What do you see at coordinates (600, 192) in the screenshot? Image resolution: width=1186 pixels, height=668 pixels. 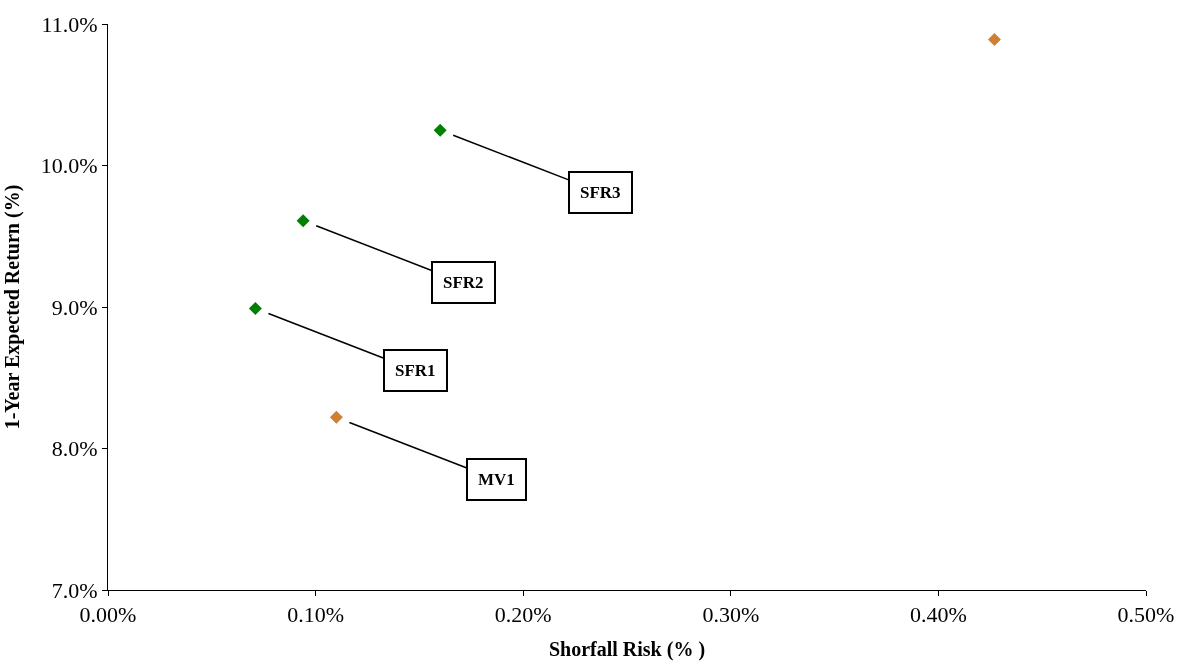 I see `annotation: SFR3` at bounding box center [600, 192].